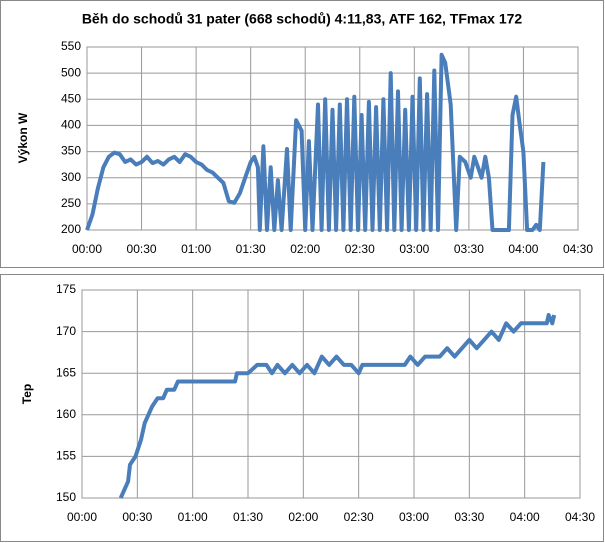 This screenshot has height=543, width=605. Describe the element at coordinates (71, 151) in the screenshot. I see `y-tick-label: 350` at that location.